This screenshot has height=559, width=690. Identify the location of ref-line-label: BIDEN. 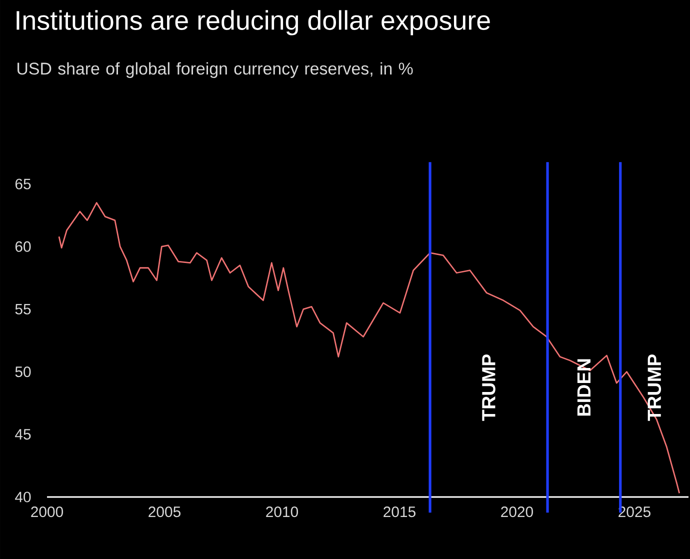
(583, 387).